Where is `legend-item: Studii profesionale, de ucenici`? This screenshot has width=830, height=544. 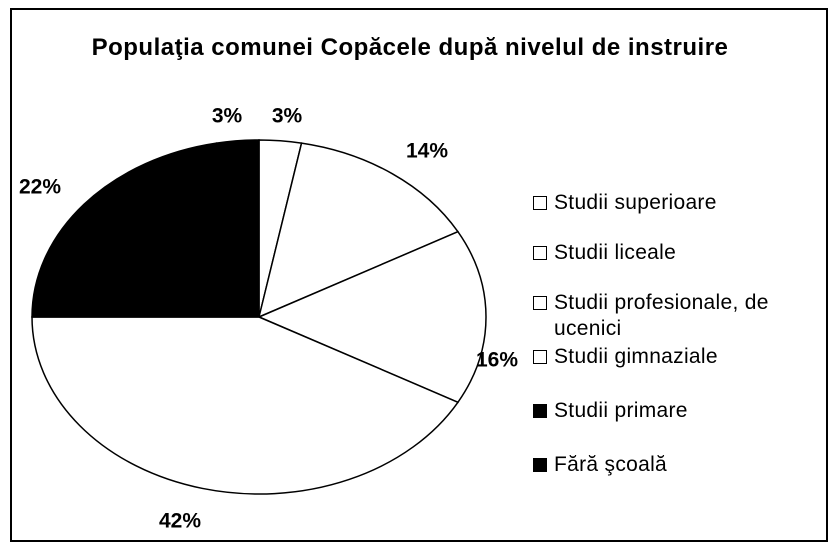
legend-item: Studii profesionale, de ucenici is located at coordinates (678, 316).